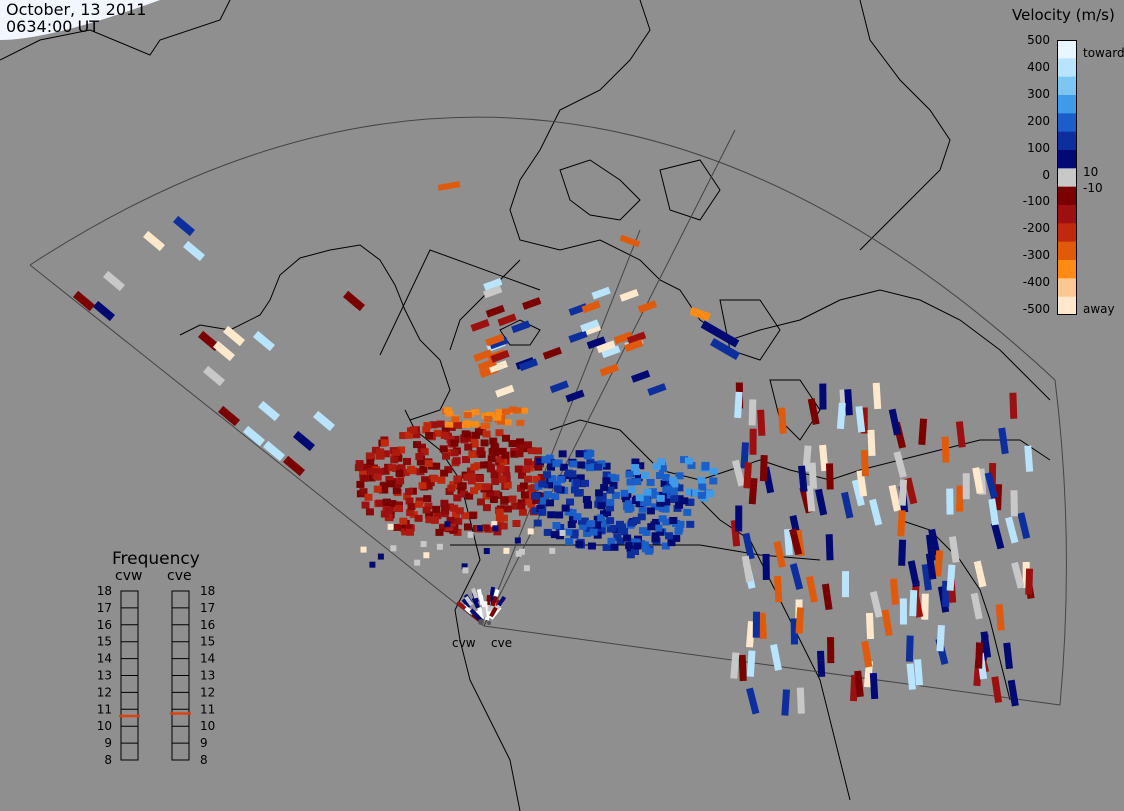 Image resolution: width=1124 pixels, height=811 pixels. Describe the element at coordinates (207, 709) in the screenshot. I see `frequency-level-label: 11` at that location.